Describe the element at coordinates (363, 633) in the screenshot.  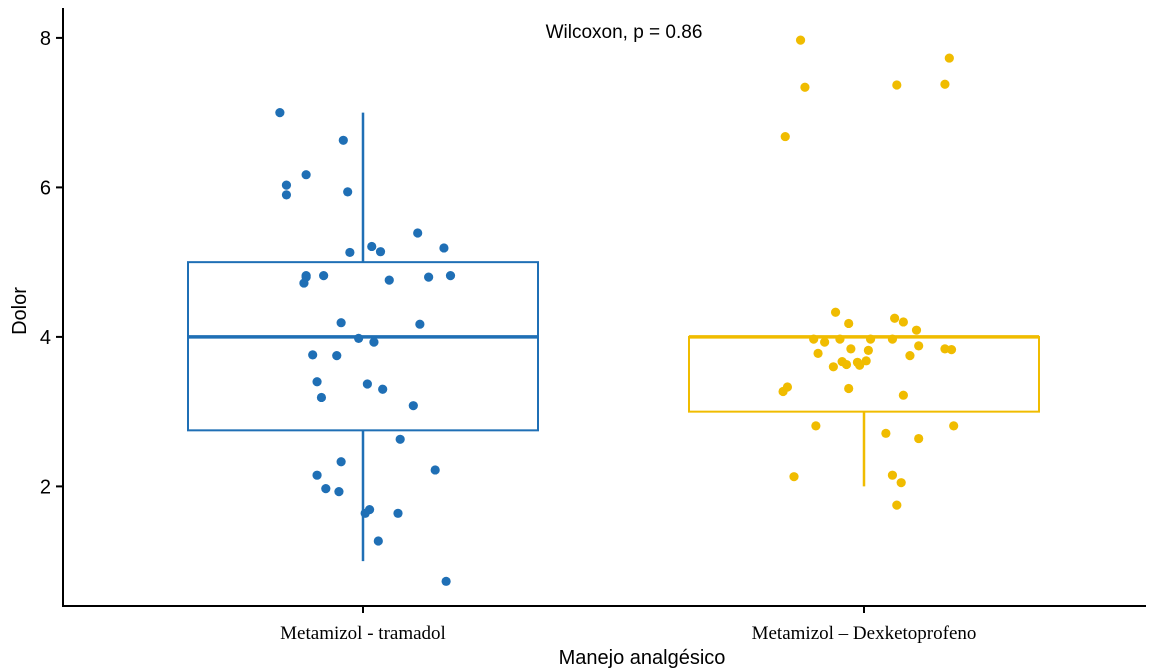
I see `x-tick-label: Metamizol - tramadol` at that location.